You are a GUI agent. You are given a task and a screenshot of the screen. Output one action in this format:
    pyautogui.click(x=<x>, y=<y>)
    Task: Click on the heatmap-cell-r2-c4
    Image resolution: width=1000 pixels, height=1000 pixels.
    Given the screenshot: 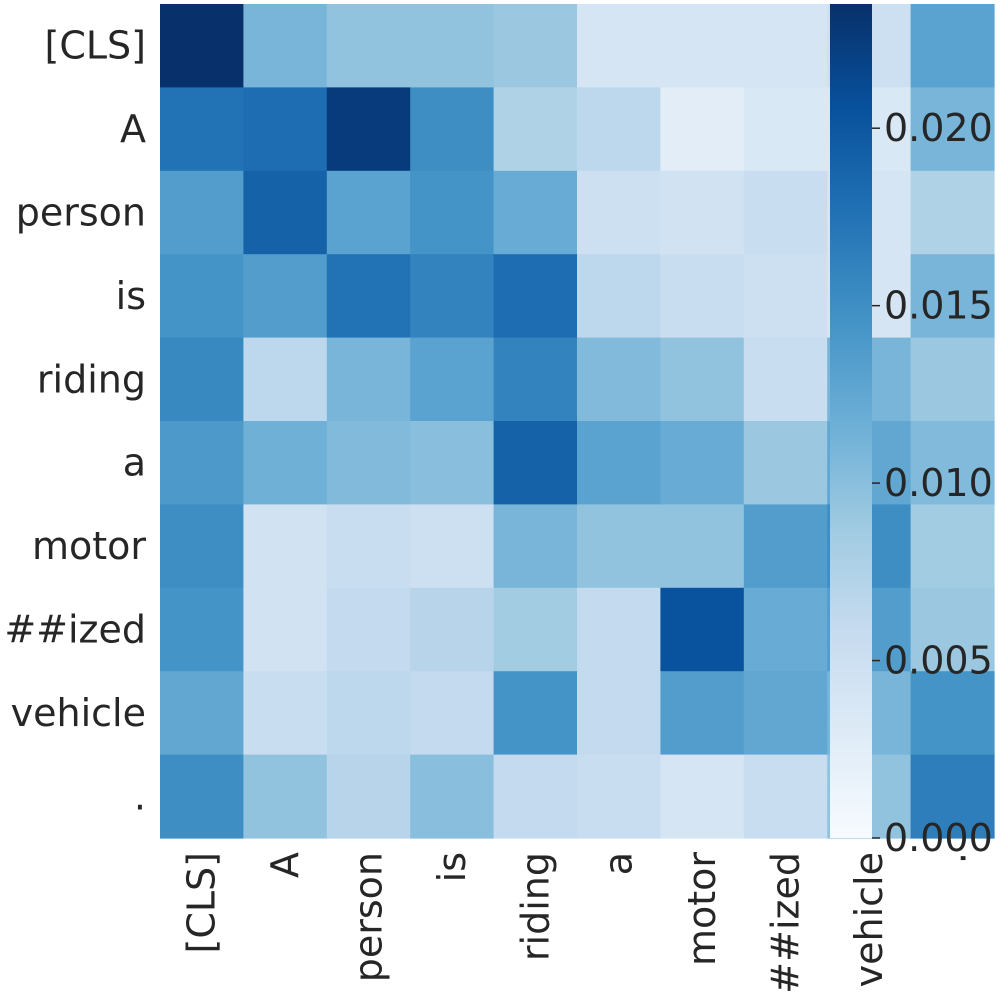 What is the action you would take?
    pyautogui.click(x=535, y=212)
    